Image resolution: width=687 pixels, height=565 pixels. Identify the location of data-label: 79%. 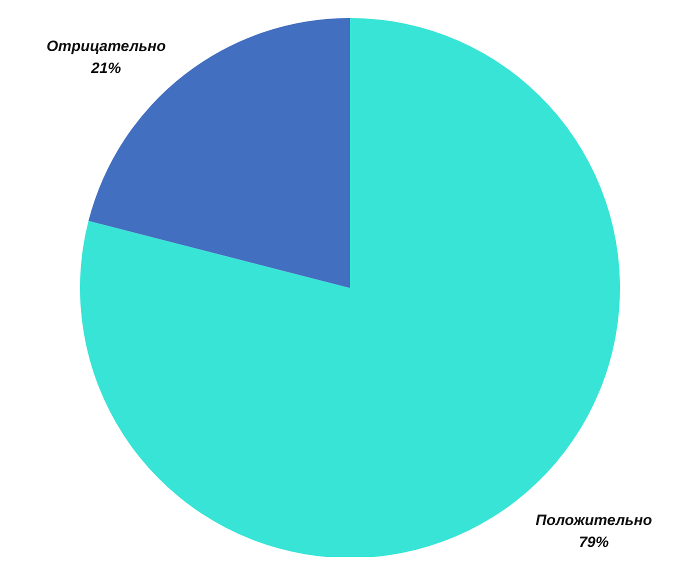
(593, 543).